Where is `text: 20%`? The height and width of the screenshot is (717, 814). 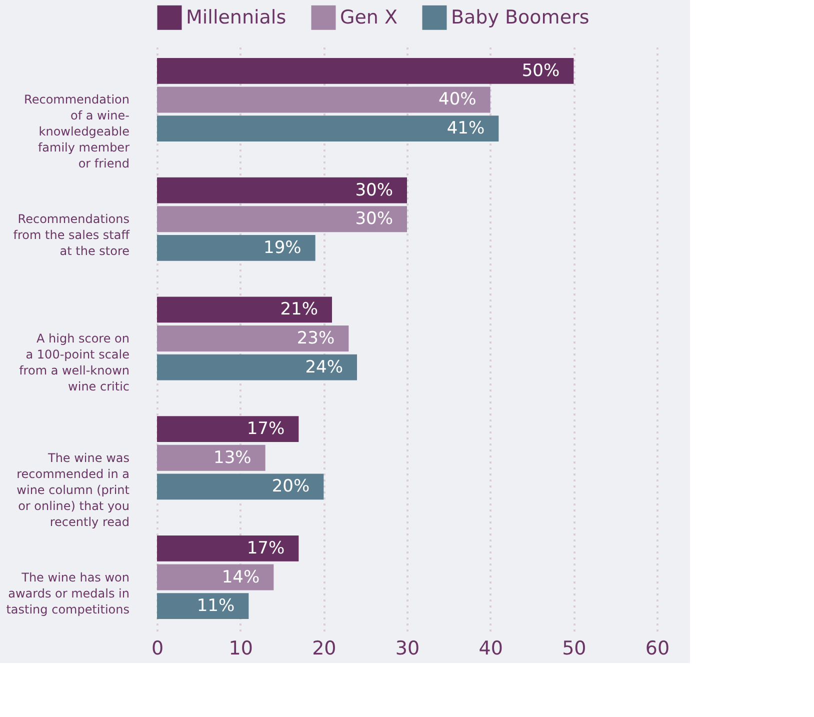
text: 20% is located at coordinates (291, 486).